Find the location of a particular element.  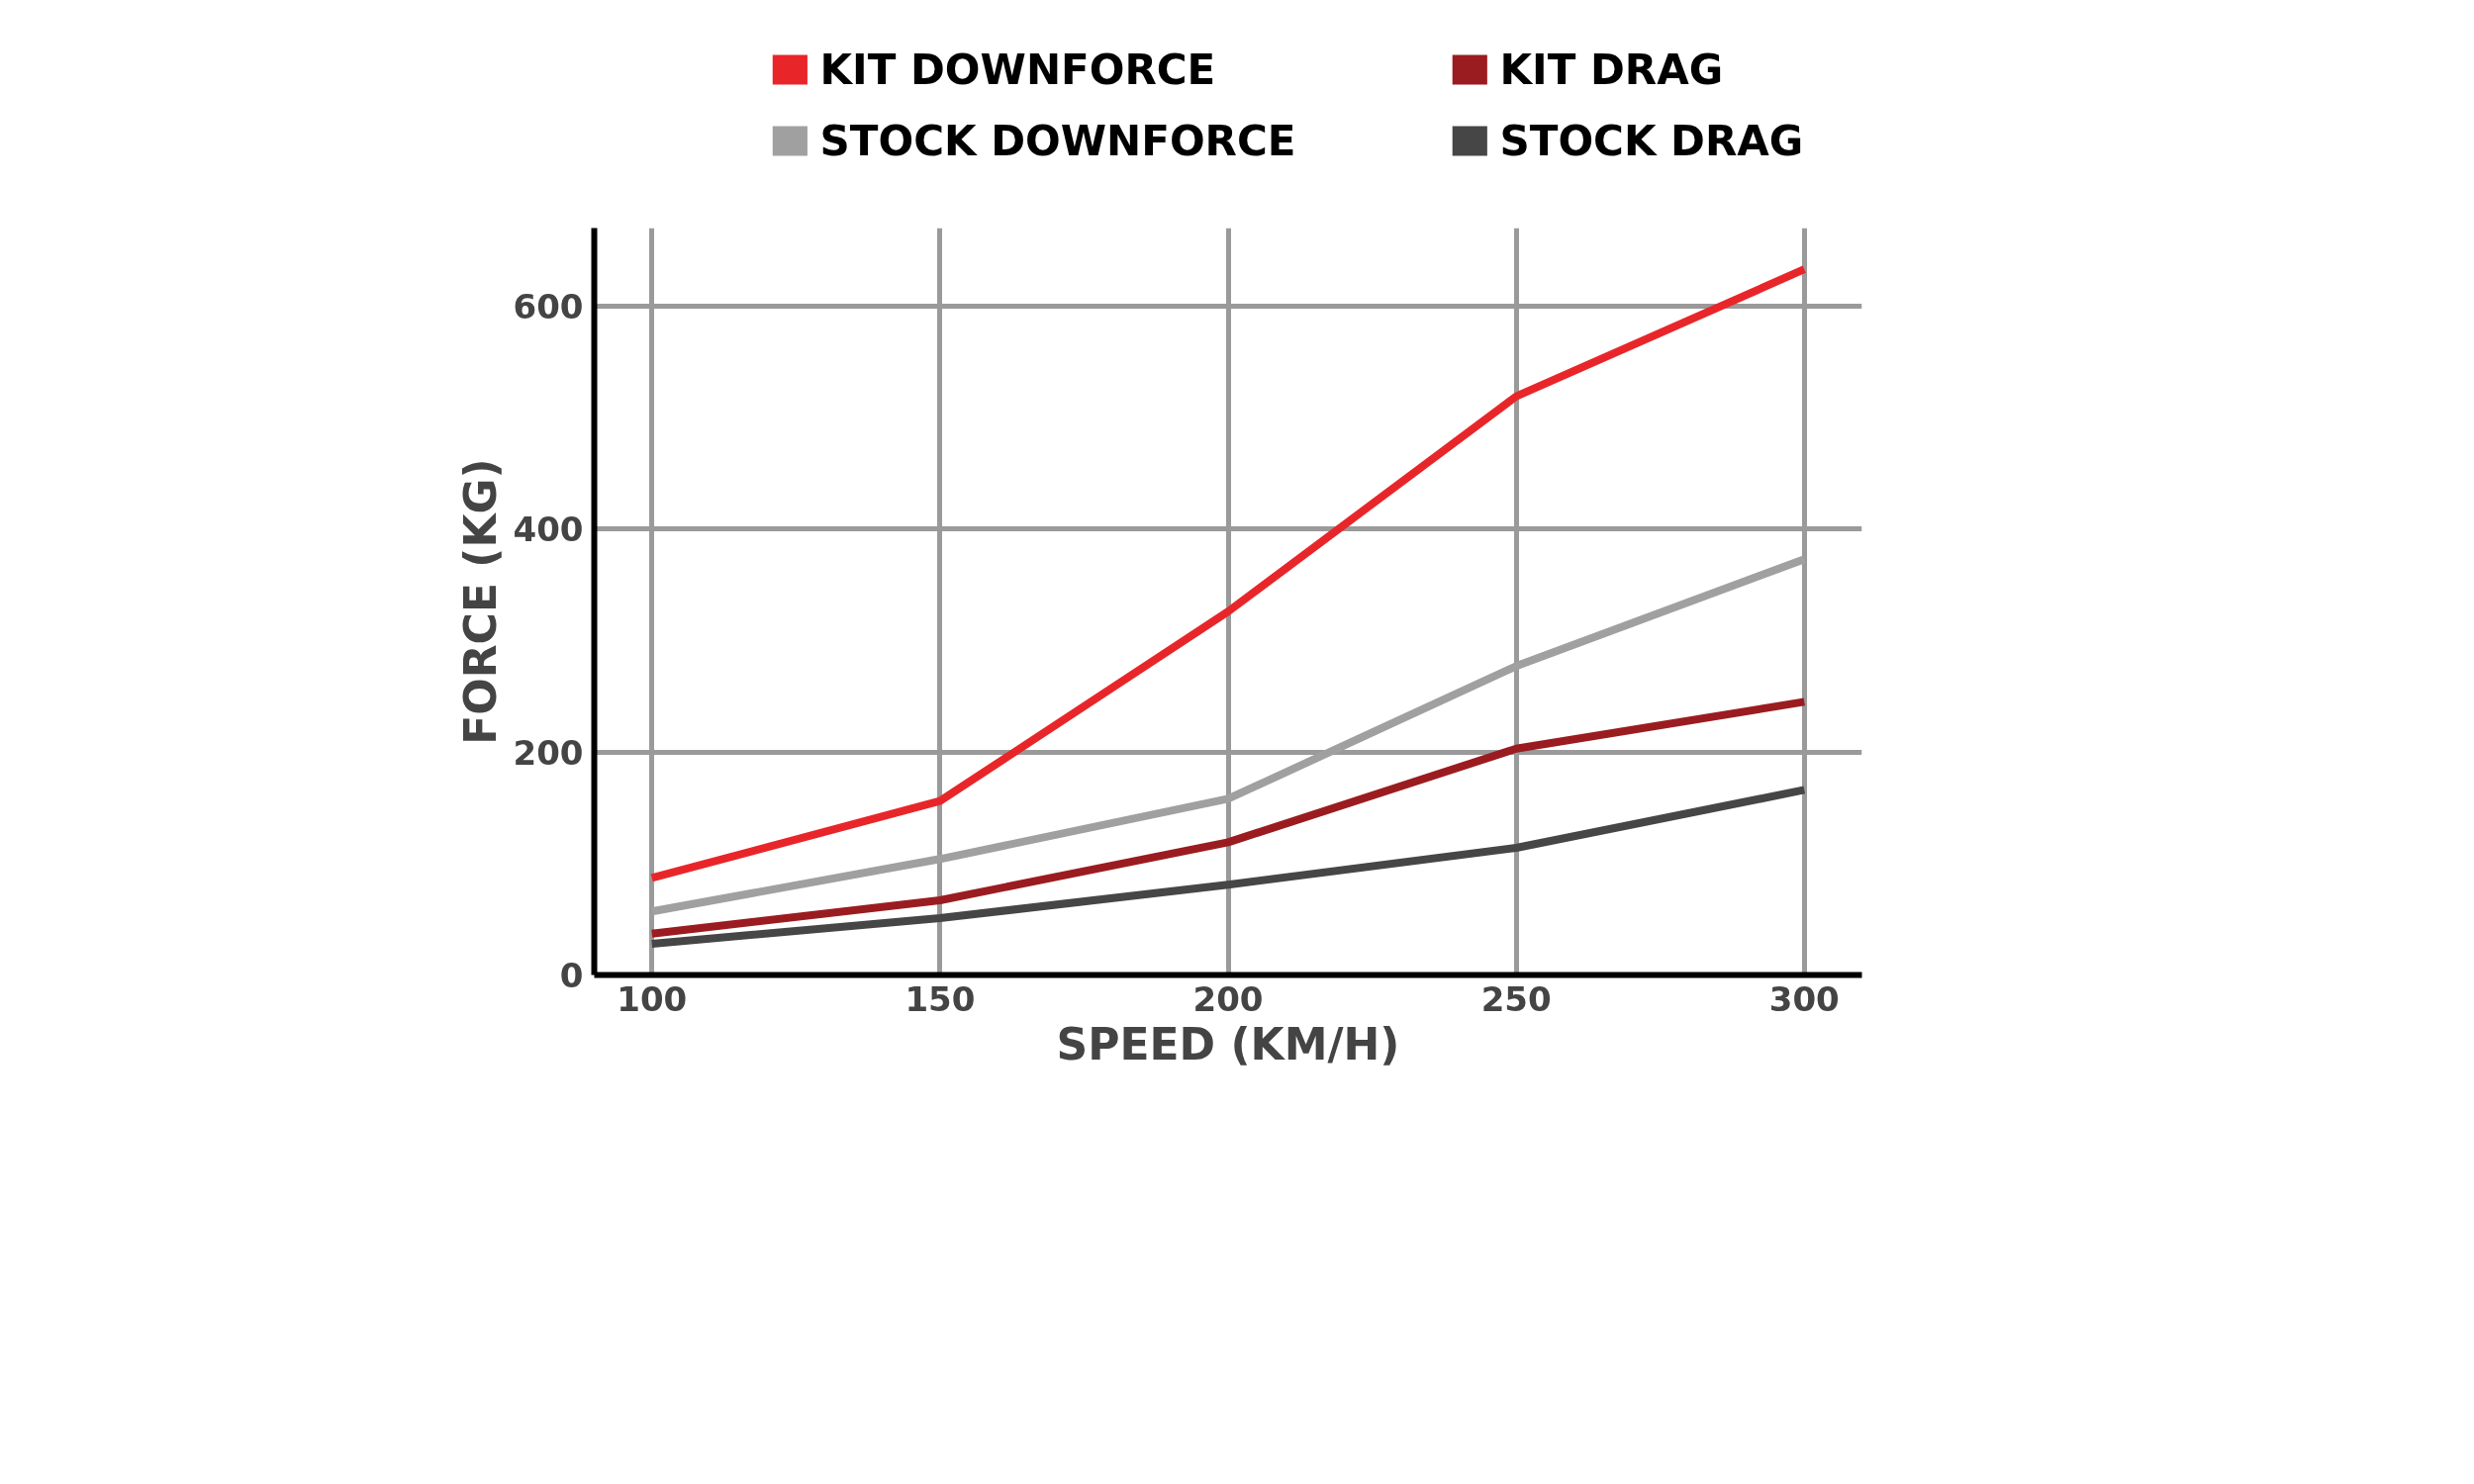

x-tick-label: 300 is located at coordinates (1804, 998).